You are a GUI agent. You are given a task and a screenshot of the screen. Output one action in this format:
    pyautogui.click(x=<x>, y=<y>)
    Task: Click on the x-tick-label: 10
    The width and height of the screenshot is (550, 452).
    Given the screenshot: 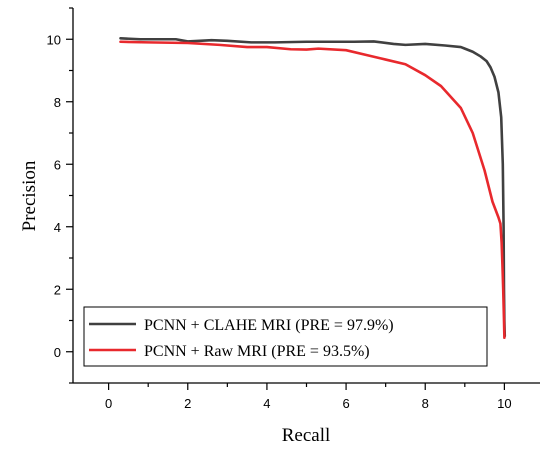 What is the action you would take?
    pyautogui.click(x=504, y=403)
    